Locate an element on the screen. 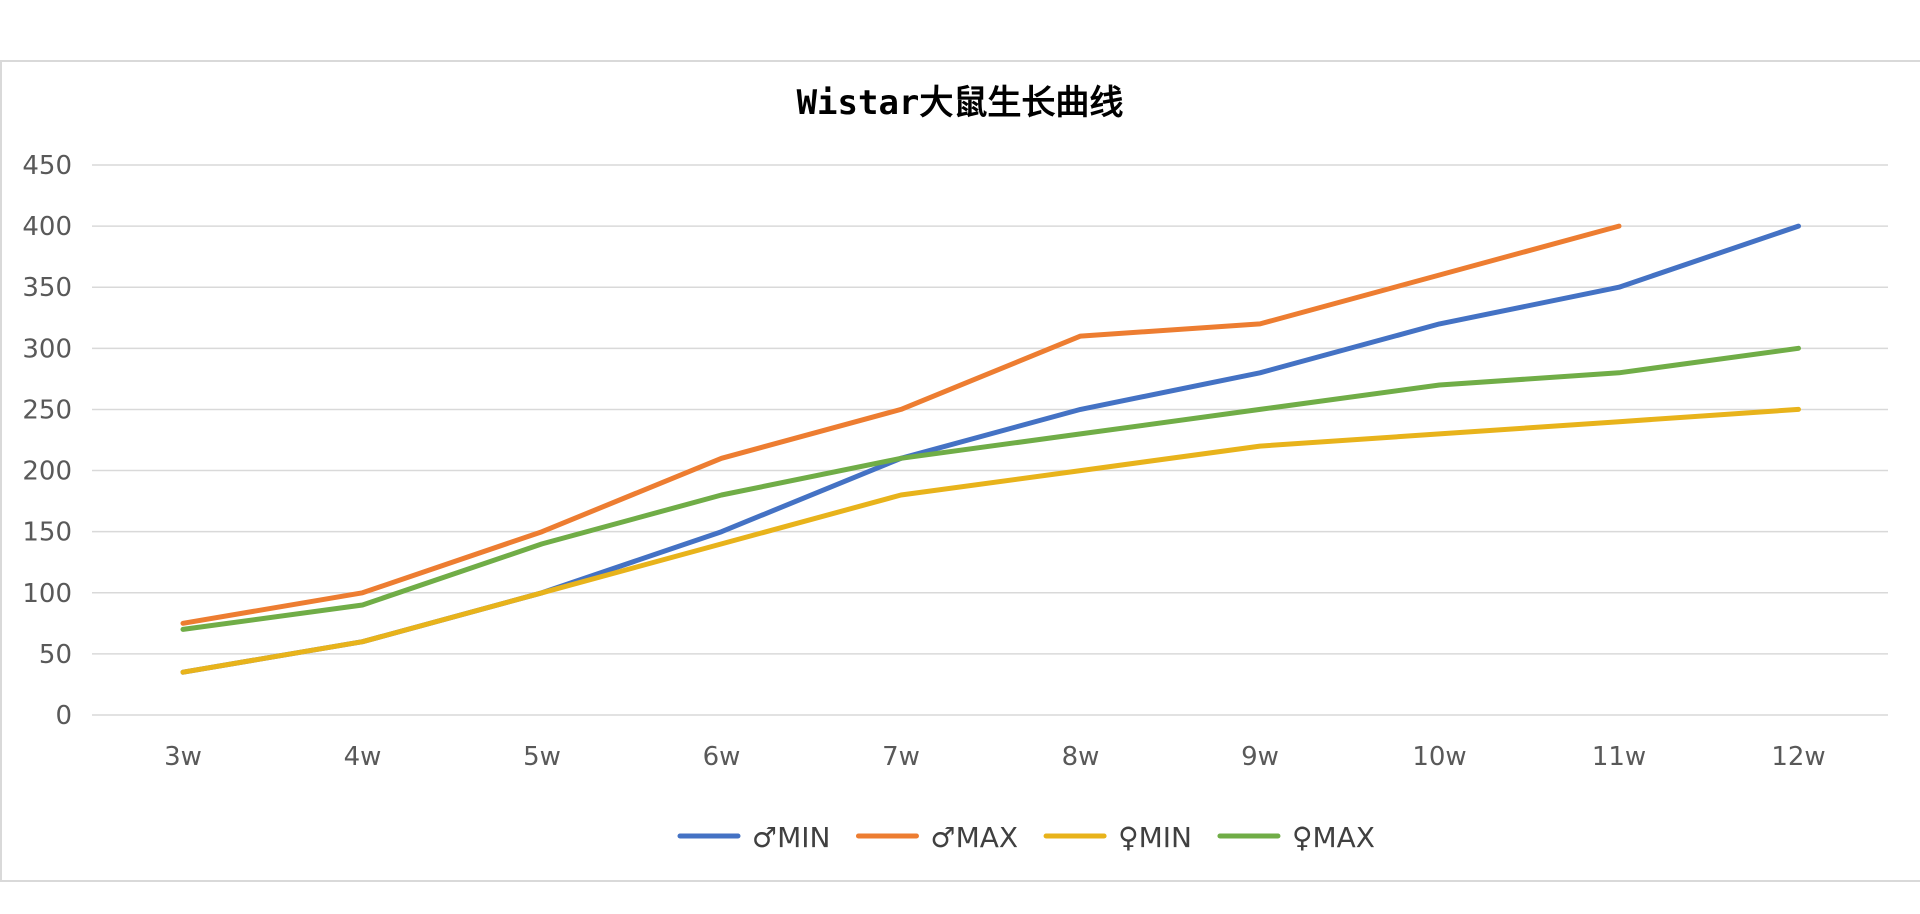 The image size is (1920, 914). y-tick-label: 400 is located at coordinates (47, 227).